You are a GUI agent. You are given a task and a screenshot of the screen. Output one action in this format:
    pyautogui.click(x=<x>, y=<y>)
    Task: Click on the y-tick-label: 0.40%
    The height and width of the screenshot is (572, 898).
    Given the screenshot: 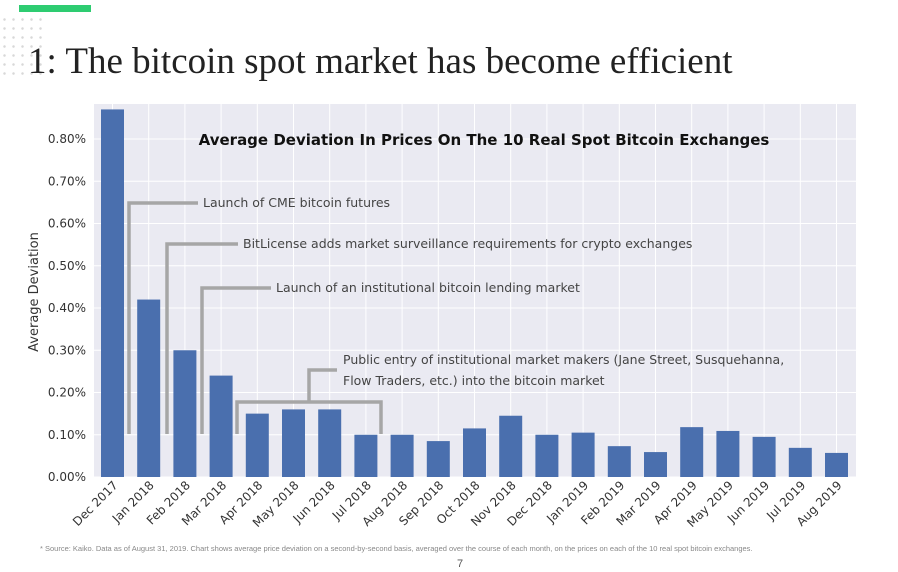 What is the action you would take?
    pyautogui.click(x=67, y=308)
    